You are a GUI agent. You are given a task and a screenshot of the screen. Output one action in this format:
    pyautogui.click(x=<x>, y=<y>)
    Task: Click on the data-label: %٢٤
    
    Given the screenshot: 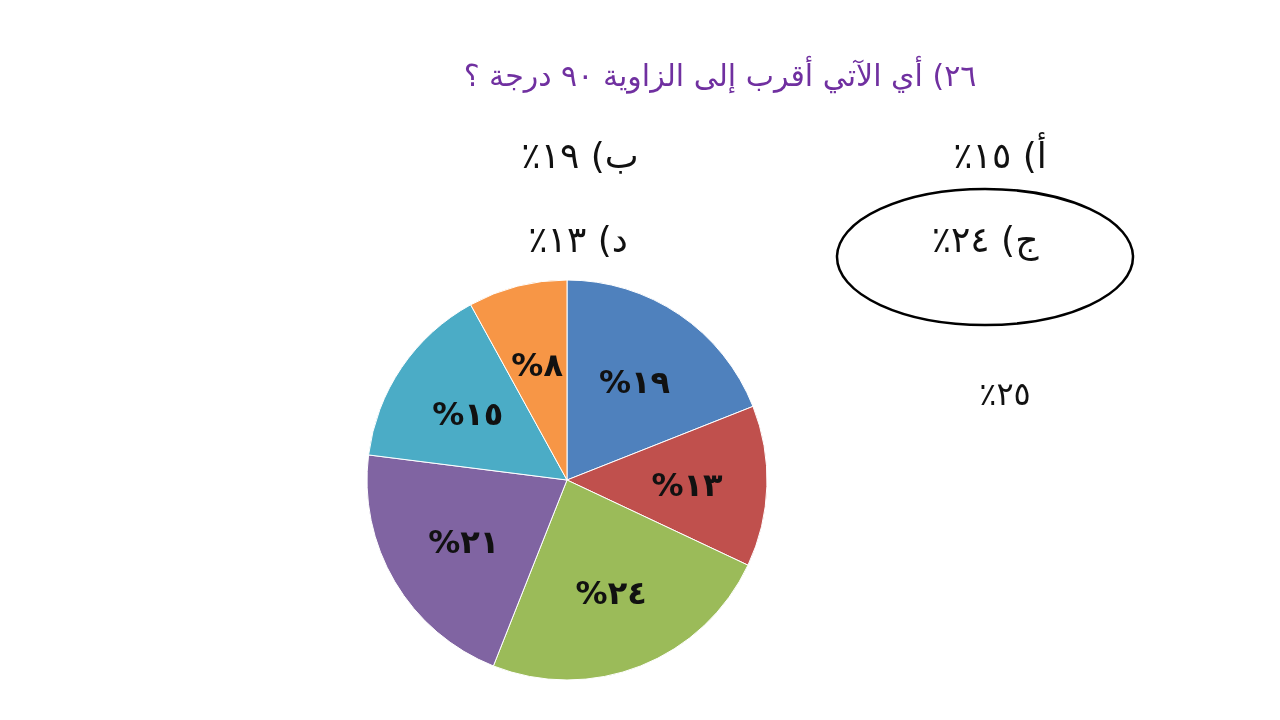 What is the action you would take?
    pyautogui.click(x=611, y=592)
    